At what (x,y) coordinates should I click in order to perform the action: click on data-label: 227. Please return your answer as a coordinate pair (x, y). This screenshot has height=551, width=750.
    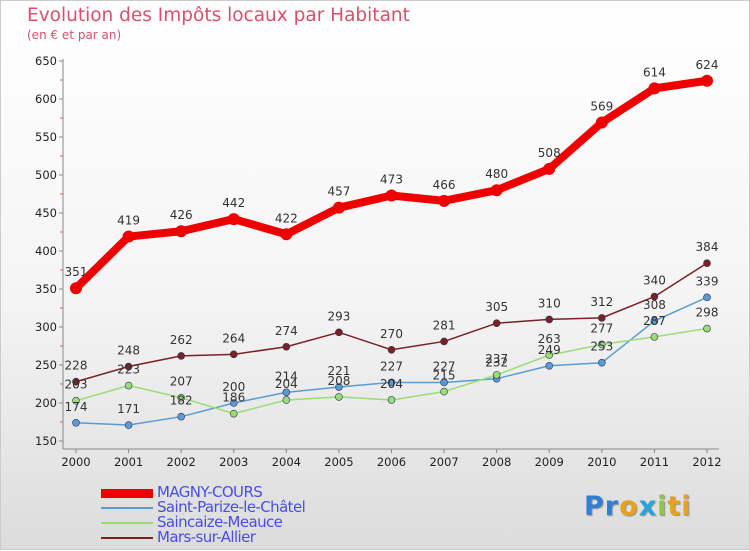
    Looking at the image, I should click on (391, 366).